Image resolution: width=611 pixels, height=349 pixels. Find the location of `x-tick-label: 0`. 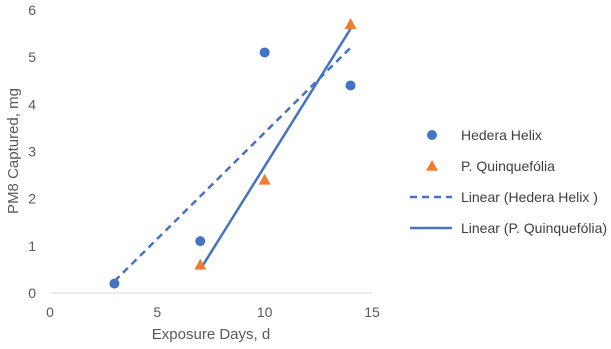

x-tick-label: 0 is located at coordinates (50, 312).